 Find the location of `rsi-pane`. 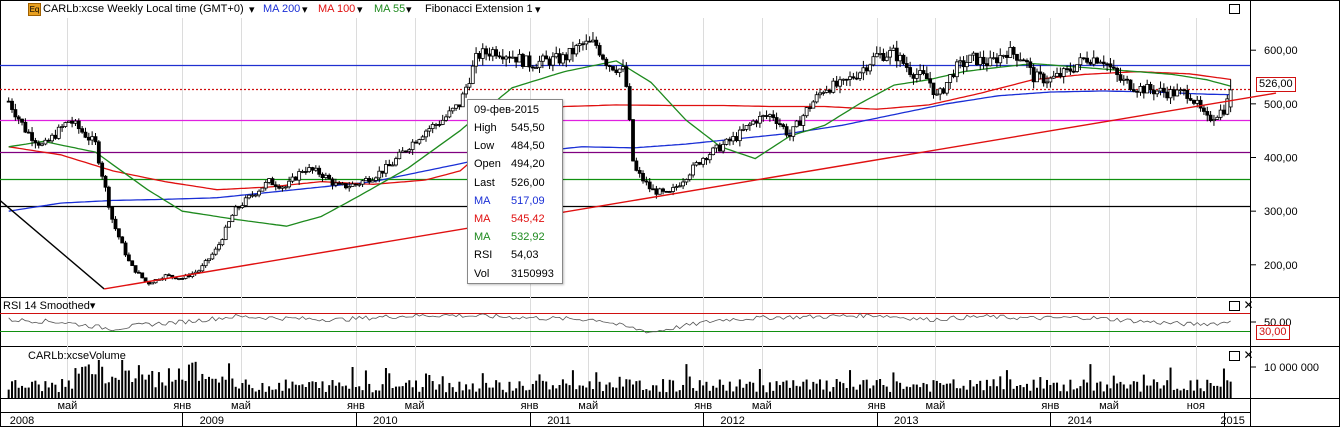

rsi-pane is located at coordinates (625, 323).